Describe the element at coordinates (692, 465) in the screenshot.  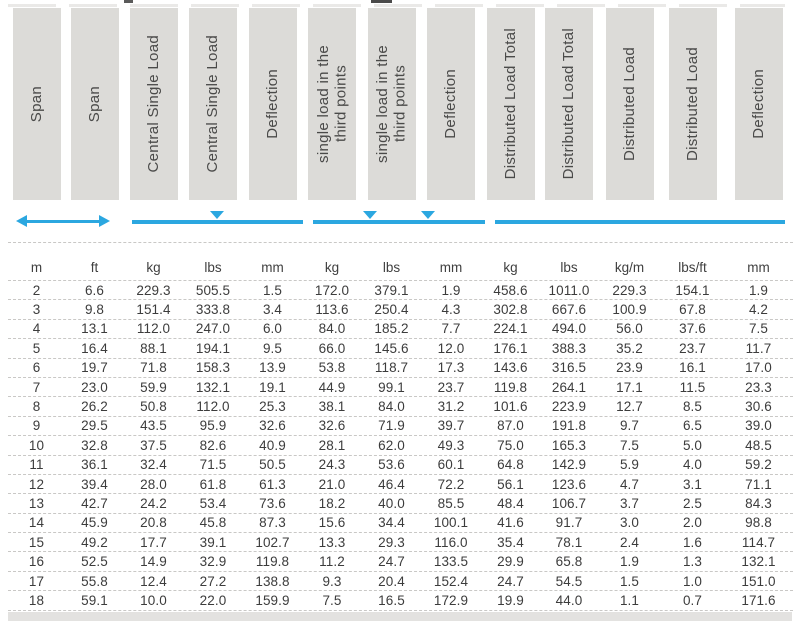
I see `table-cell: 4.0` at that location.